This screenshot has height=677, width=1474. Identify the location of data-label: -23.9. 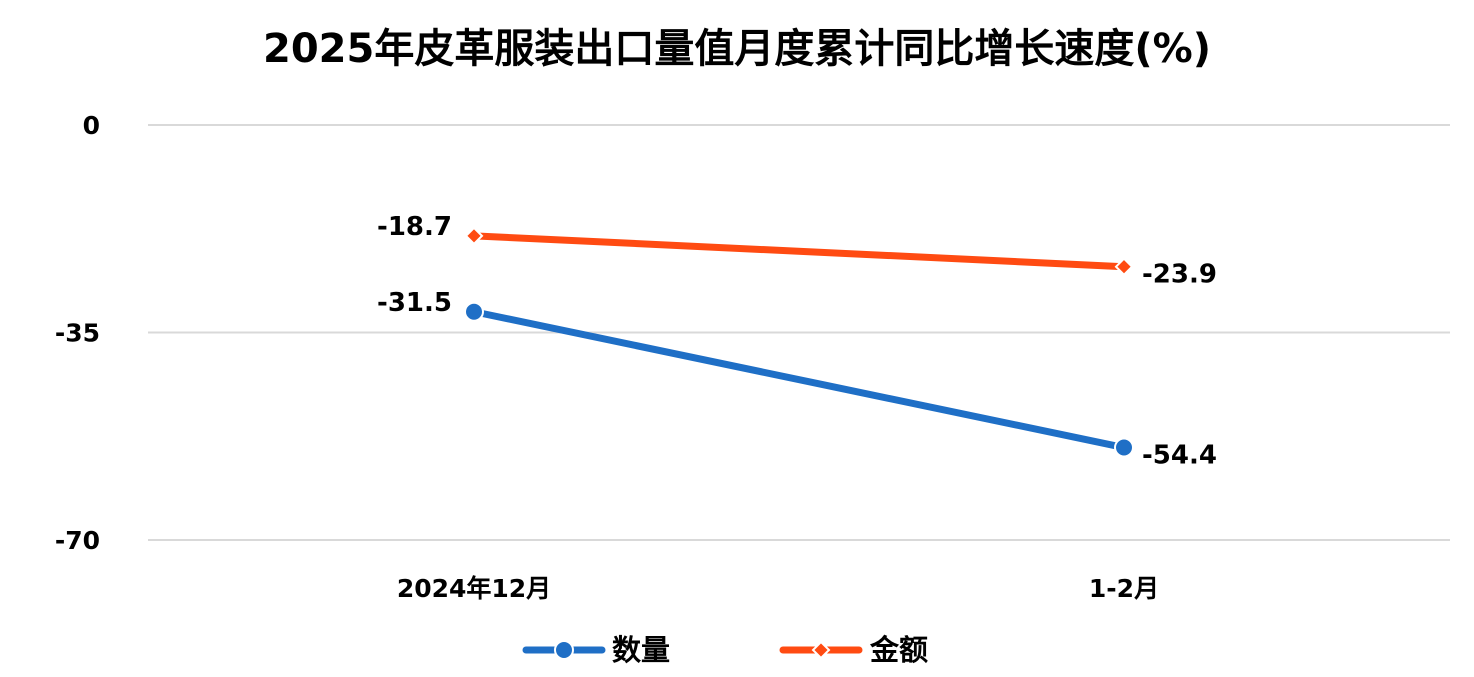
(1179, 275).